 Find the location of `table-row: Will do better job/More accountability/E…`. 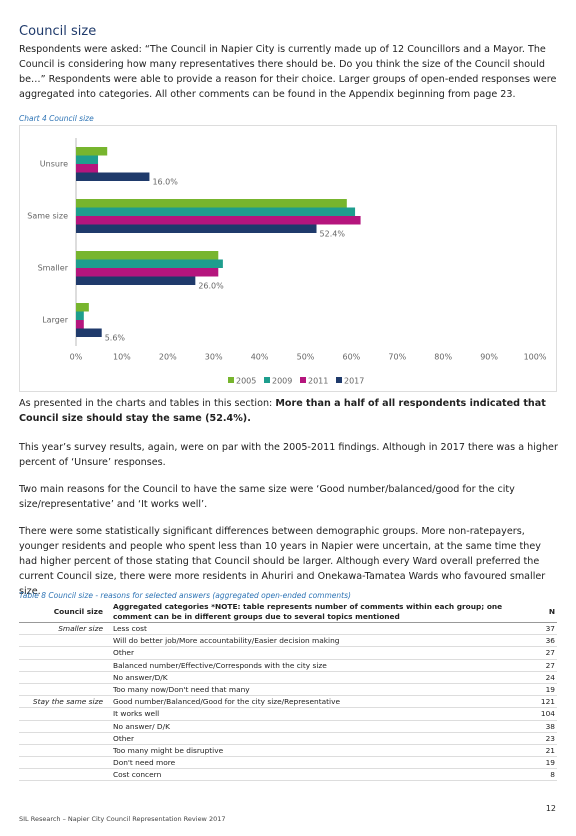

table-row: Will do better job/More accountability/E… is located at coordinates (288, 641).